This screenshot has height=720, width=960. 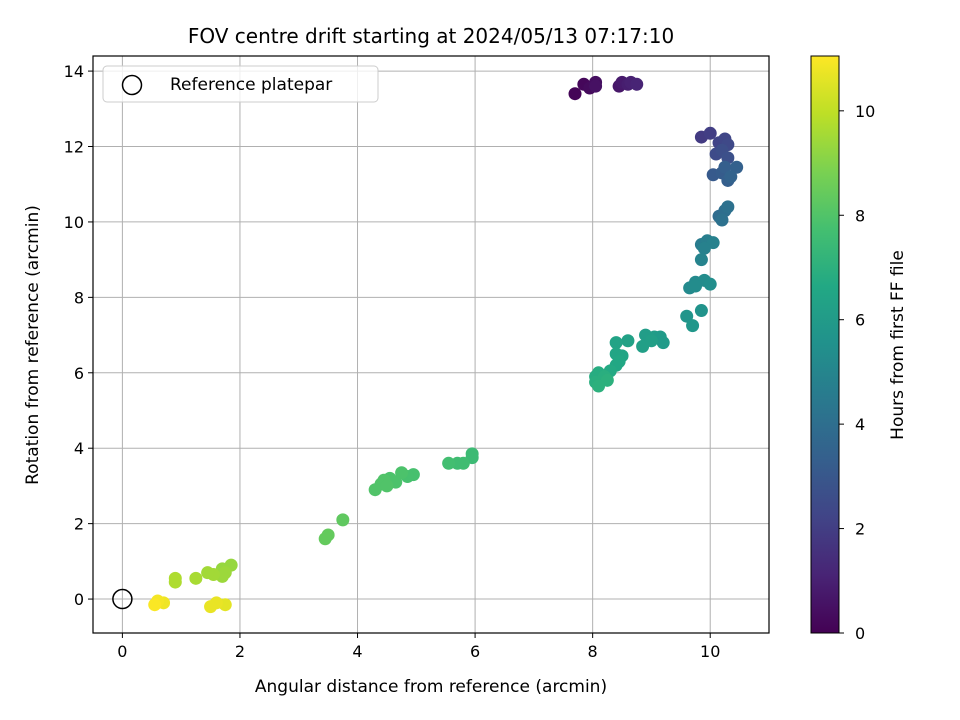 What do you see at coordinates (860, 529) in the screenshot?
I see `colorbar-tick-label: 2` at bounding box center [860, 529].